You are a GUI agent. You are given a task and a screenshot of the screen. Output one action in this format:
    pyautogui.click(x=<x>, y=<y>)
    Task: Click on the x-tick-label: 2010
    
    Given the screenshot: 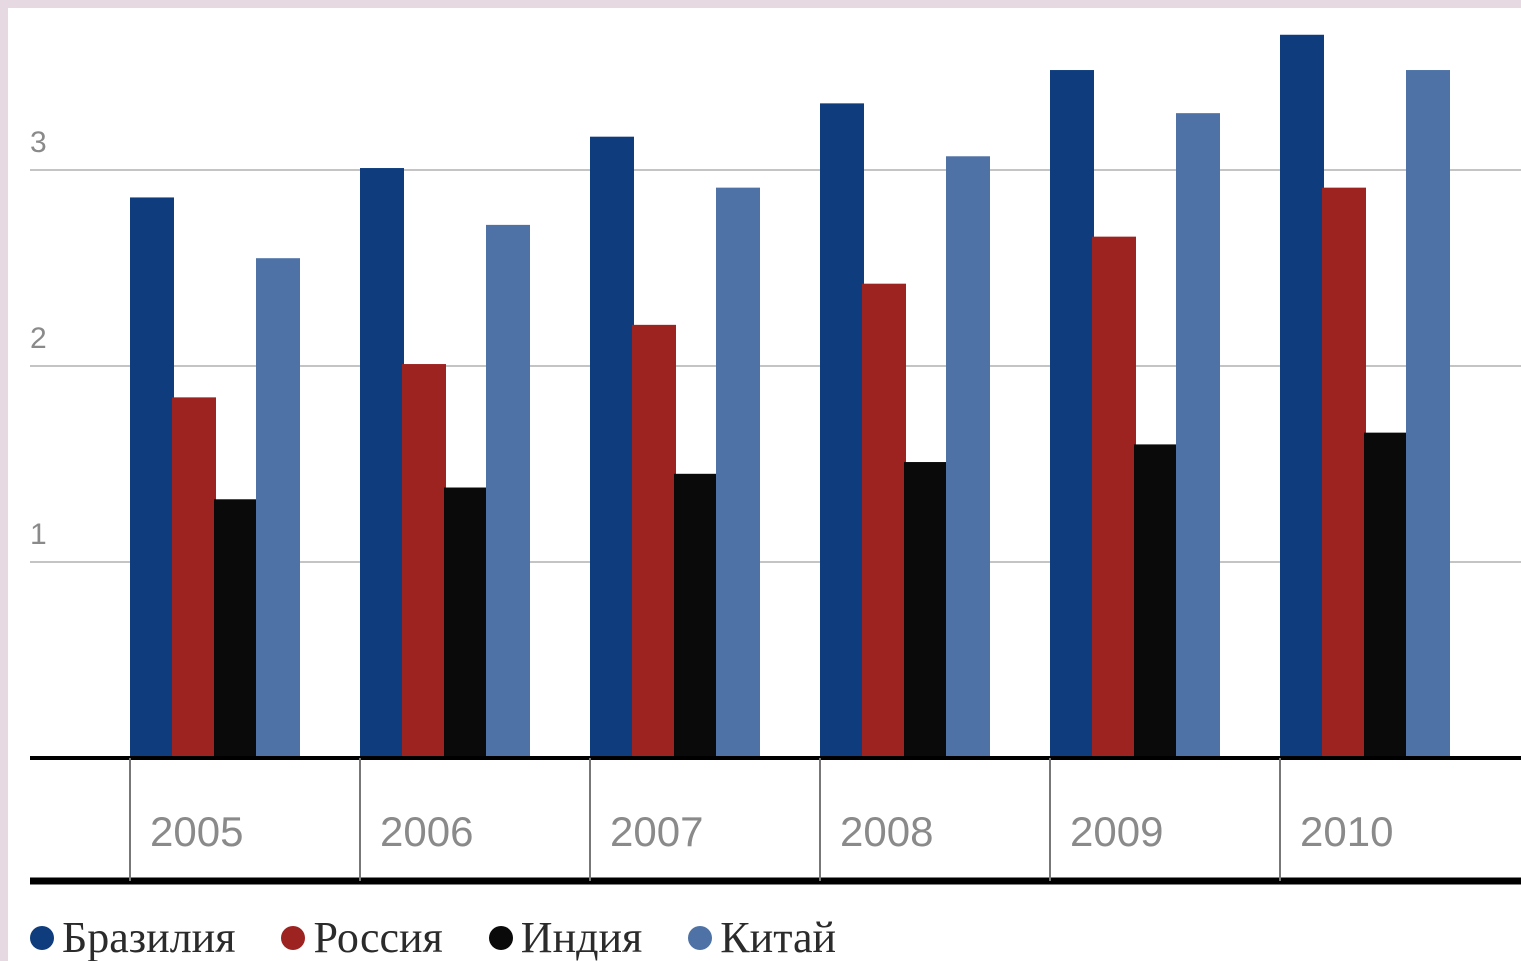 What is the action you would take?
    pyautogui.click(x=1346, y=831)
    